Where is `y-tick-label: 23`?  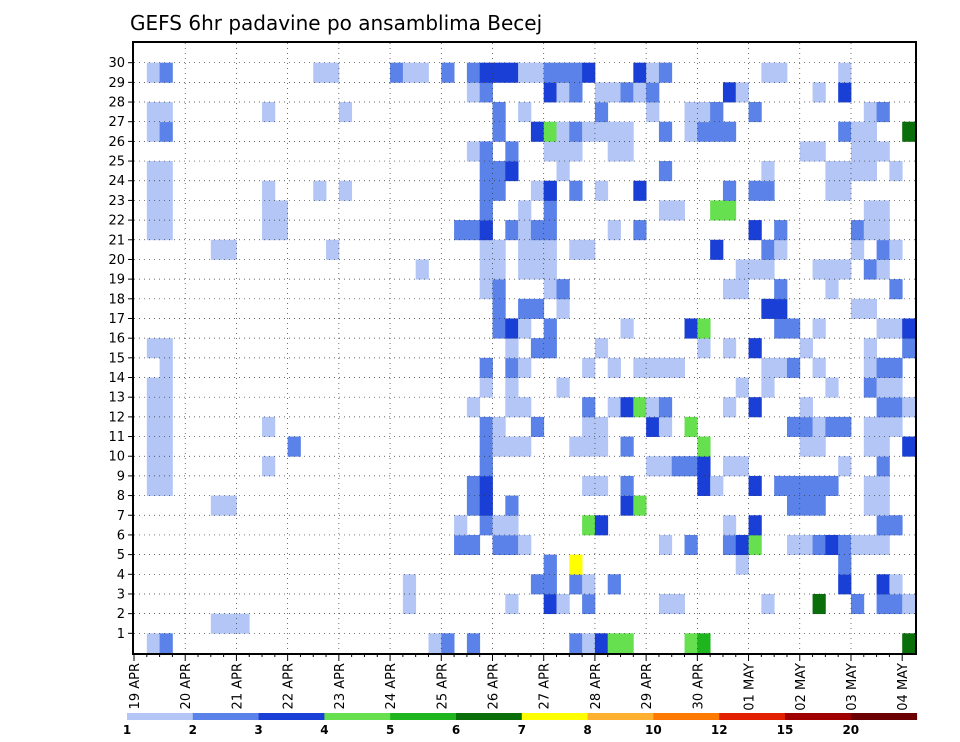
y-tick-label: 23 is located at coordinates (116, 201).